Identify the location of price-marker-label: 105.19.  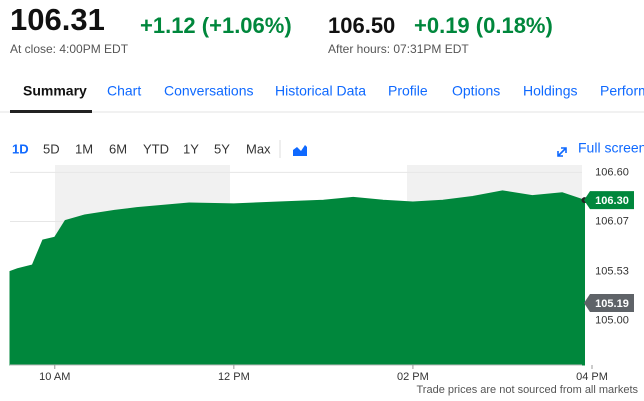
(612, 304).